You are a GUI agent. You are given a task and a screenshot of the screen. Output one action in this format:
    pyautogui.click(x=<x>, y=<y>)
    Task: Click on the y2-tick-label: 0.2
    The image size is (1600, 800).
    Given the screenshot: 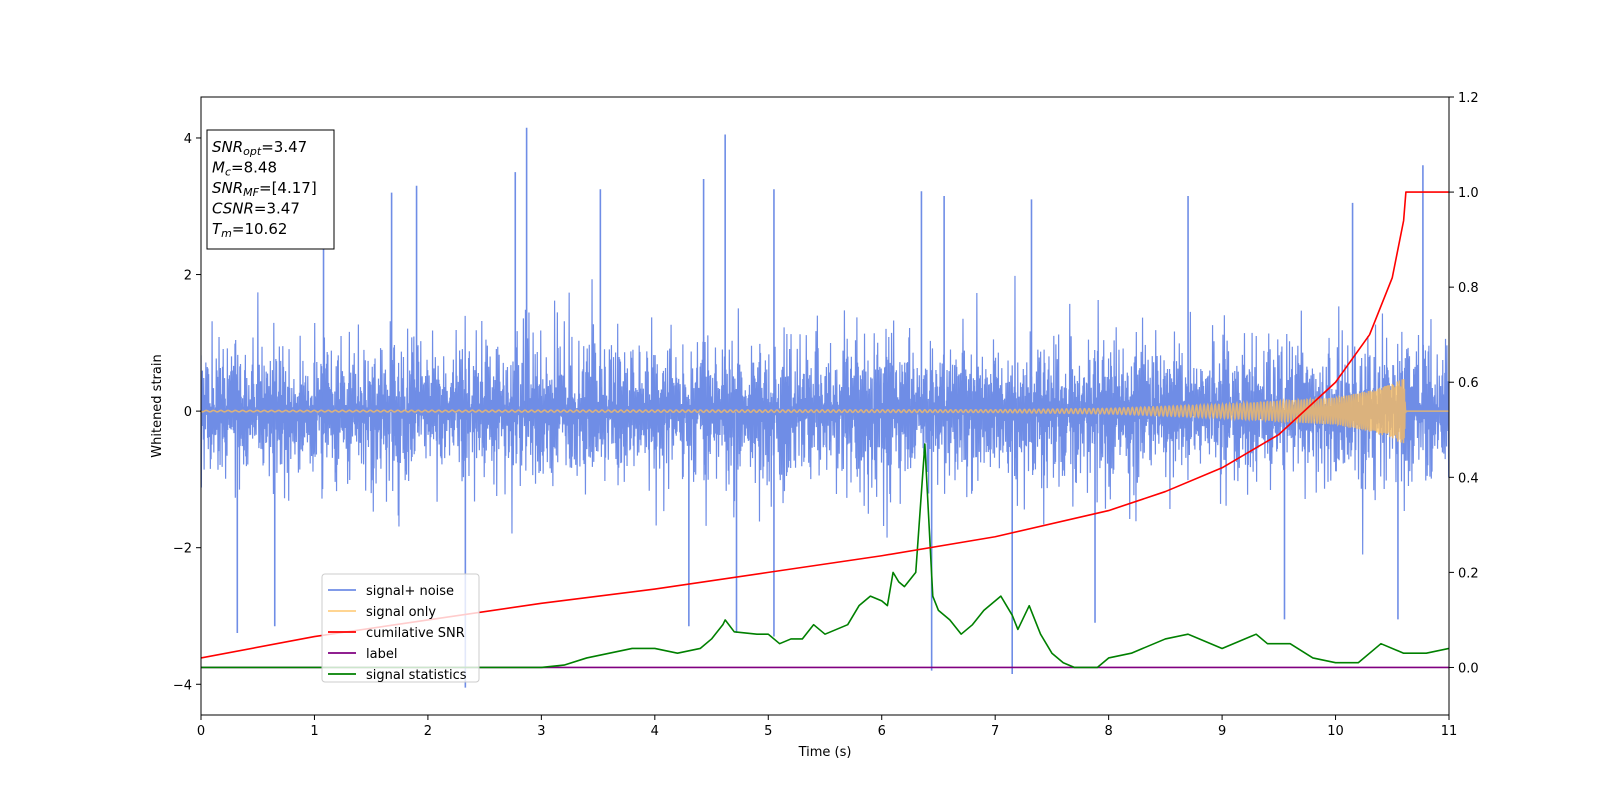 What is the action you would take?
    pyautogui.click(x=1468, y=573)
    